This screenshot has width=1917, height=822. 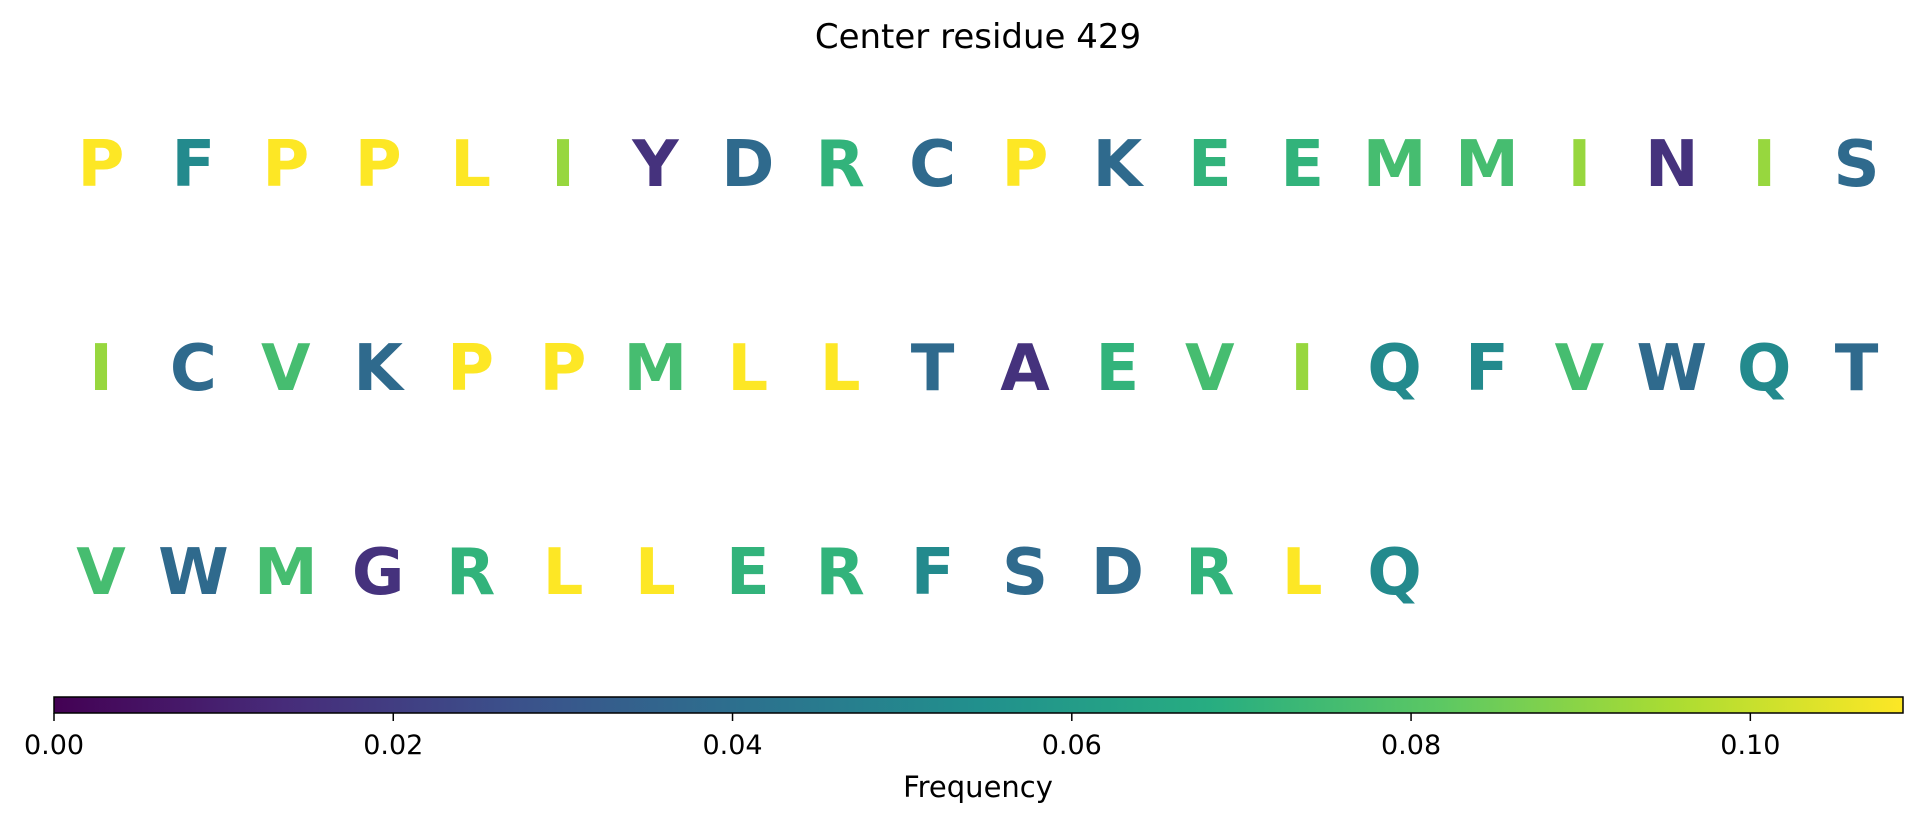 What do you see at coordinates (902, 737) in the screenshot?
I see `colorbar-ticks: 0.00 0.02 0.04 0.06 0.08 0.10` at bounding box center [902, 737].